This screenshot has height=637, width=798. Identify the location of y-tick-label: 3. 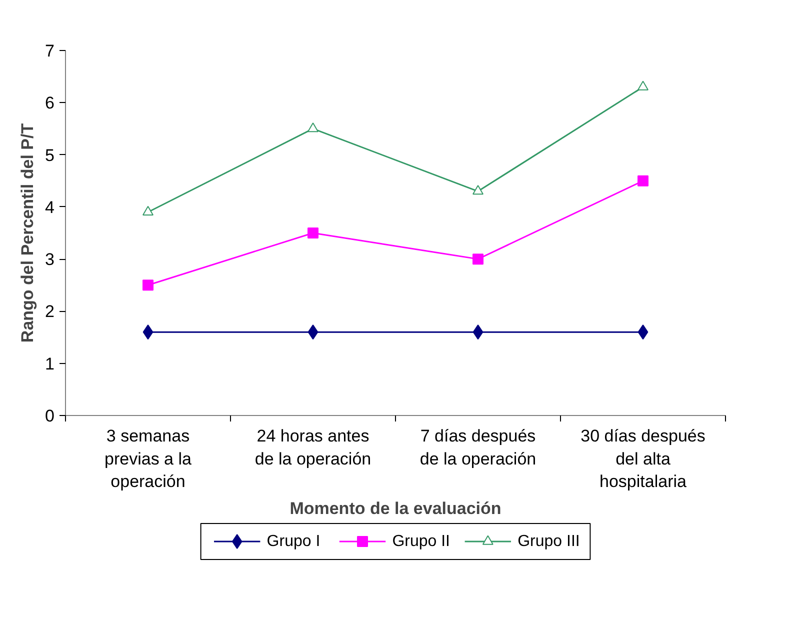
(50, 260).